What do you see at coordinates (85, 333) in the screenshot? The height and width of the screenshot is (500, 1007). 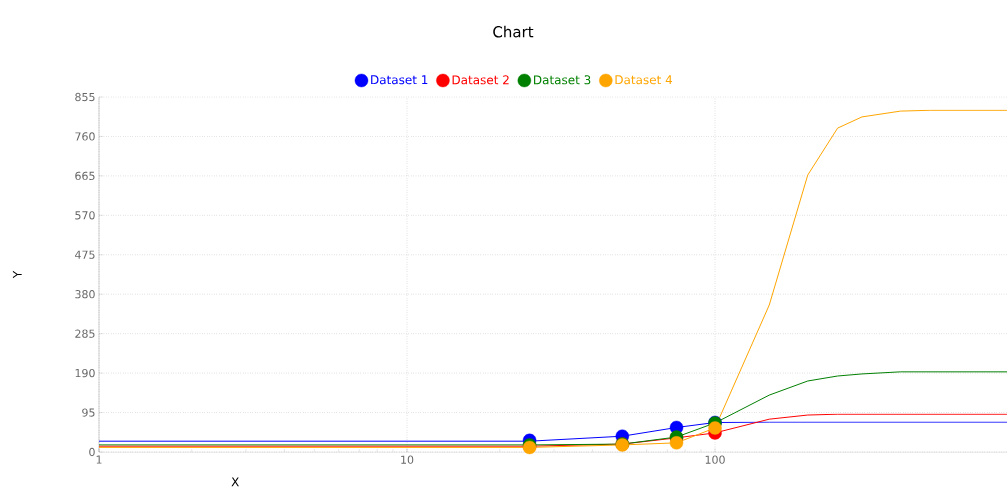 I see `y-tick-label: 285` at bounding box center [85, 333].